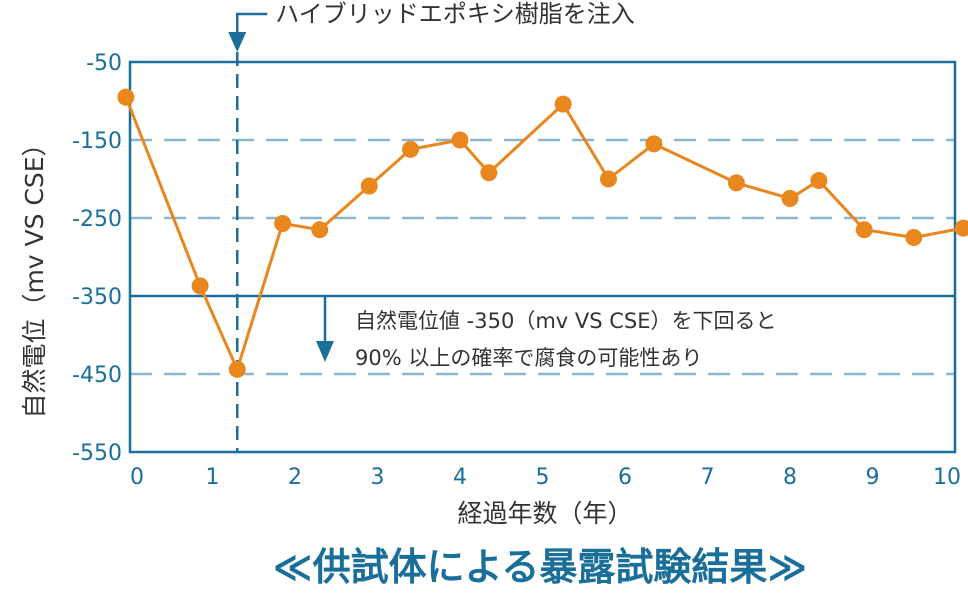 The width and height of the screenshot is (968, 599). I want to click on threshold-note-line1: 自然電位値 -350（mv VS CSE）を下回ると, so click(566, 321).